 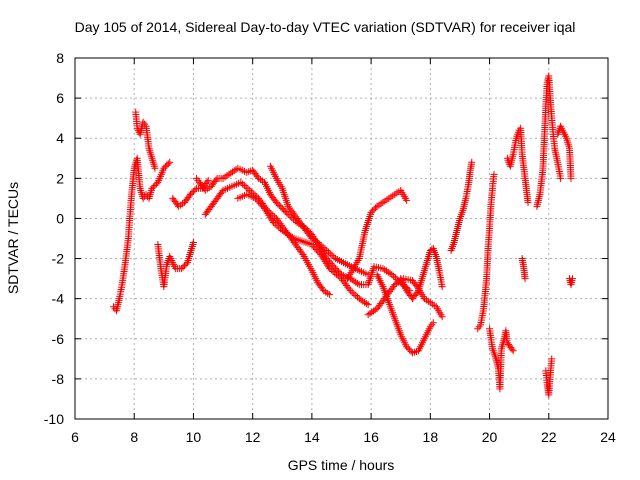 I want to click on y-tick-label-4: -2, so click(x=58, y=259).